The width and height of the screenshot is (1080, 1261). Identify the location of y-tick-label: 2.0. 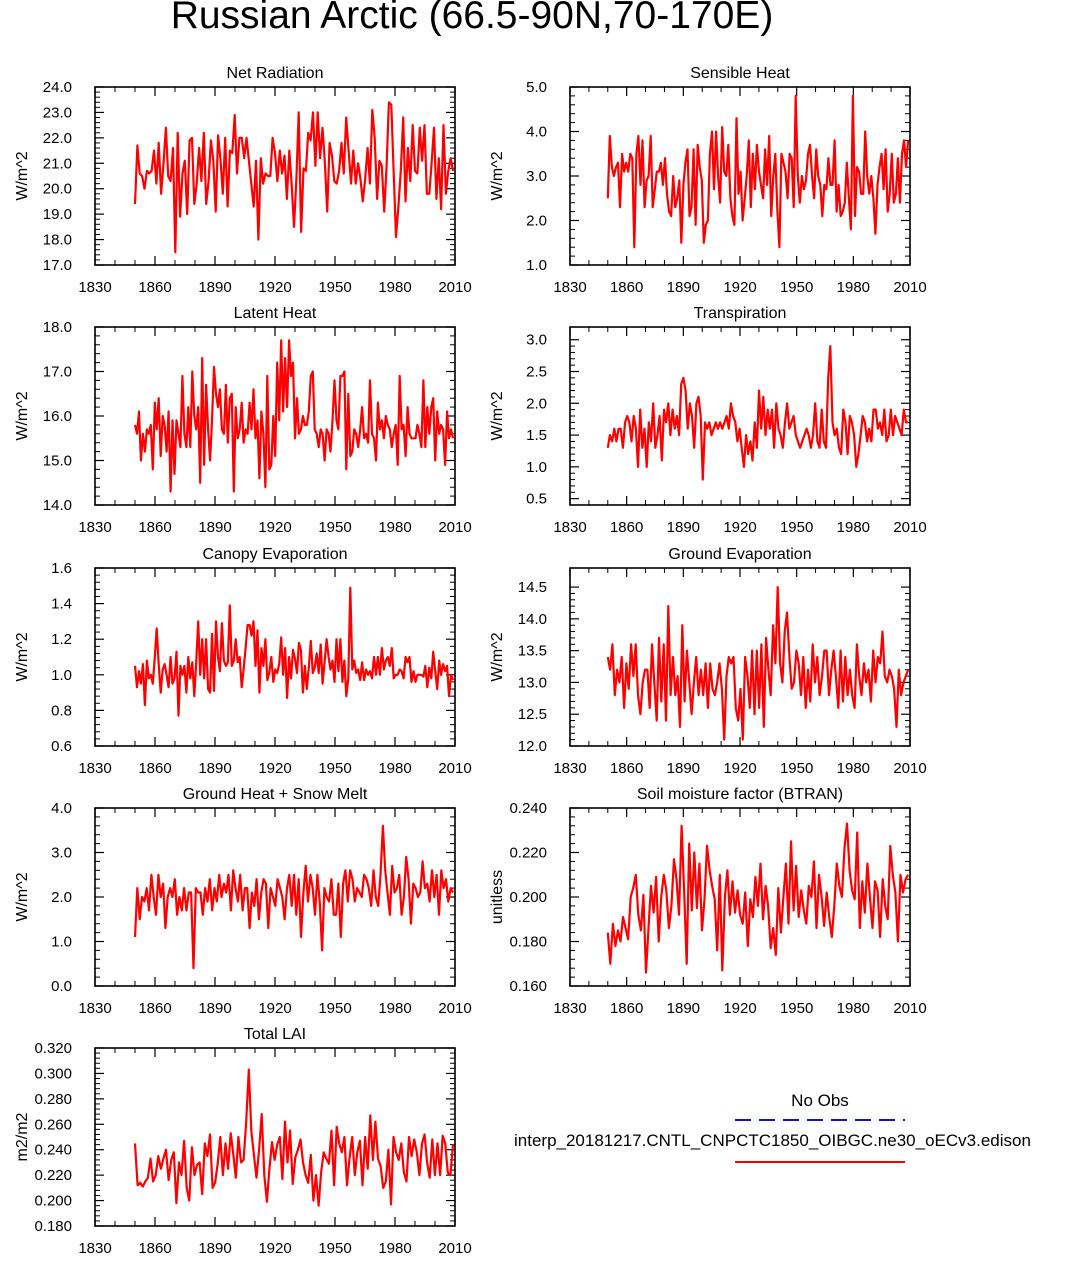
(536, 403).